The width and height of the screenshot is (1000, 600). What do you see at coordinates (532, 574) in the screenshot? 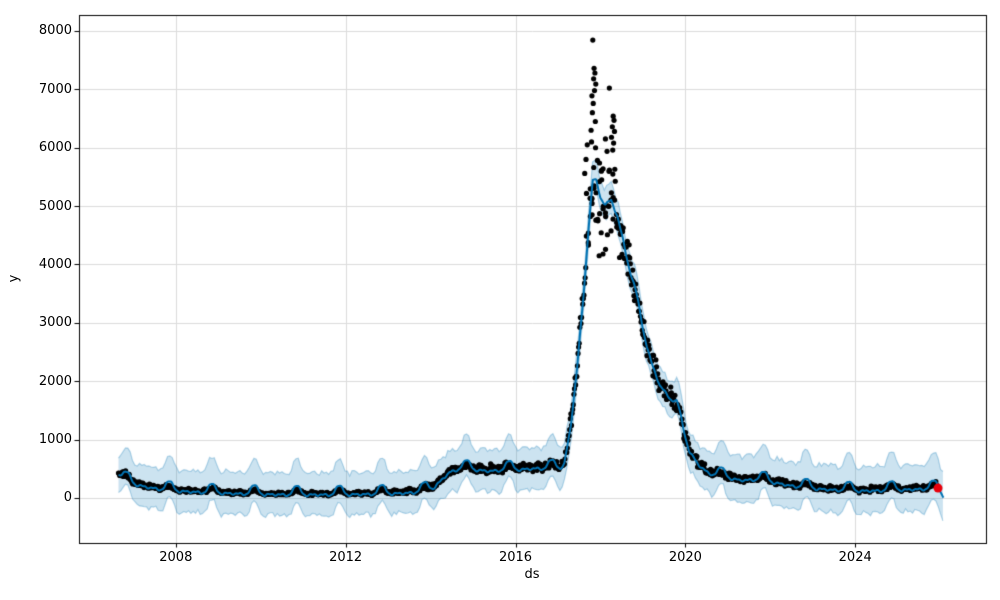
I see `x-axis-label: ds` at bounding box center [532, 574].